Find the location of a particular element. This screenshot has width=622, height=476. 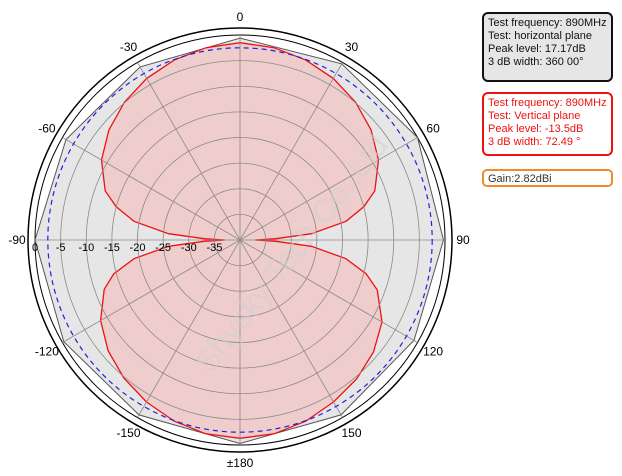

gain-legend: Gain:2.82dBi is located at coordinates (547, 178).